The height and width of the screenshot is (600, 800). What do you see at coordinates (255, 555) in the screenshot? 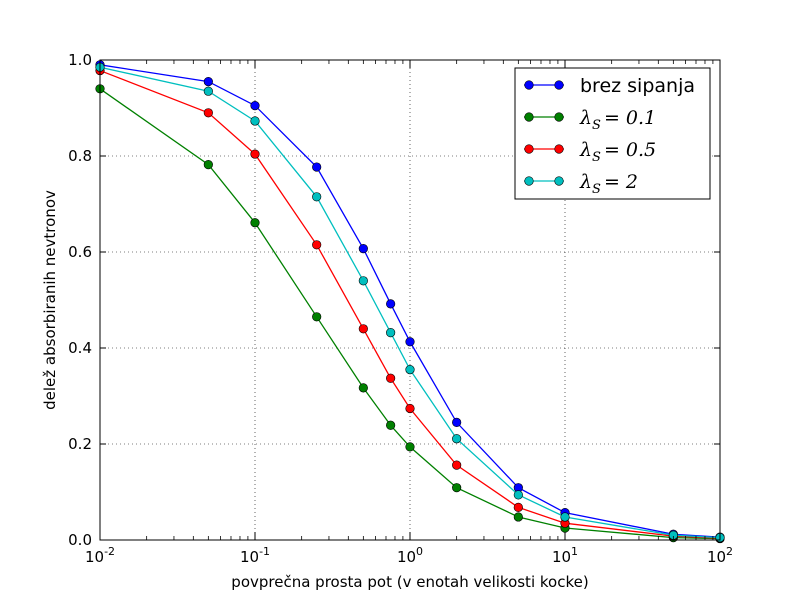
I see `x-tick-label: 10⁻¹` at bounding box center [255, 555].